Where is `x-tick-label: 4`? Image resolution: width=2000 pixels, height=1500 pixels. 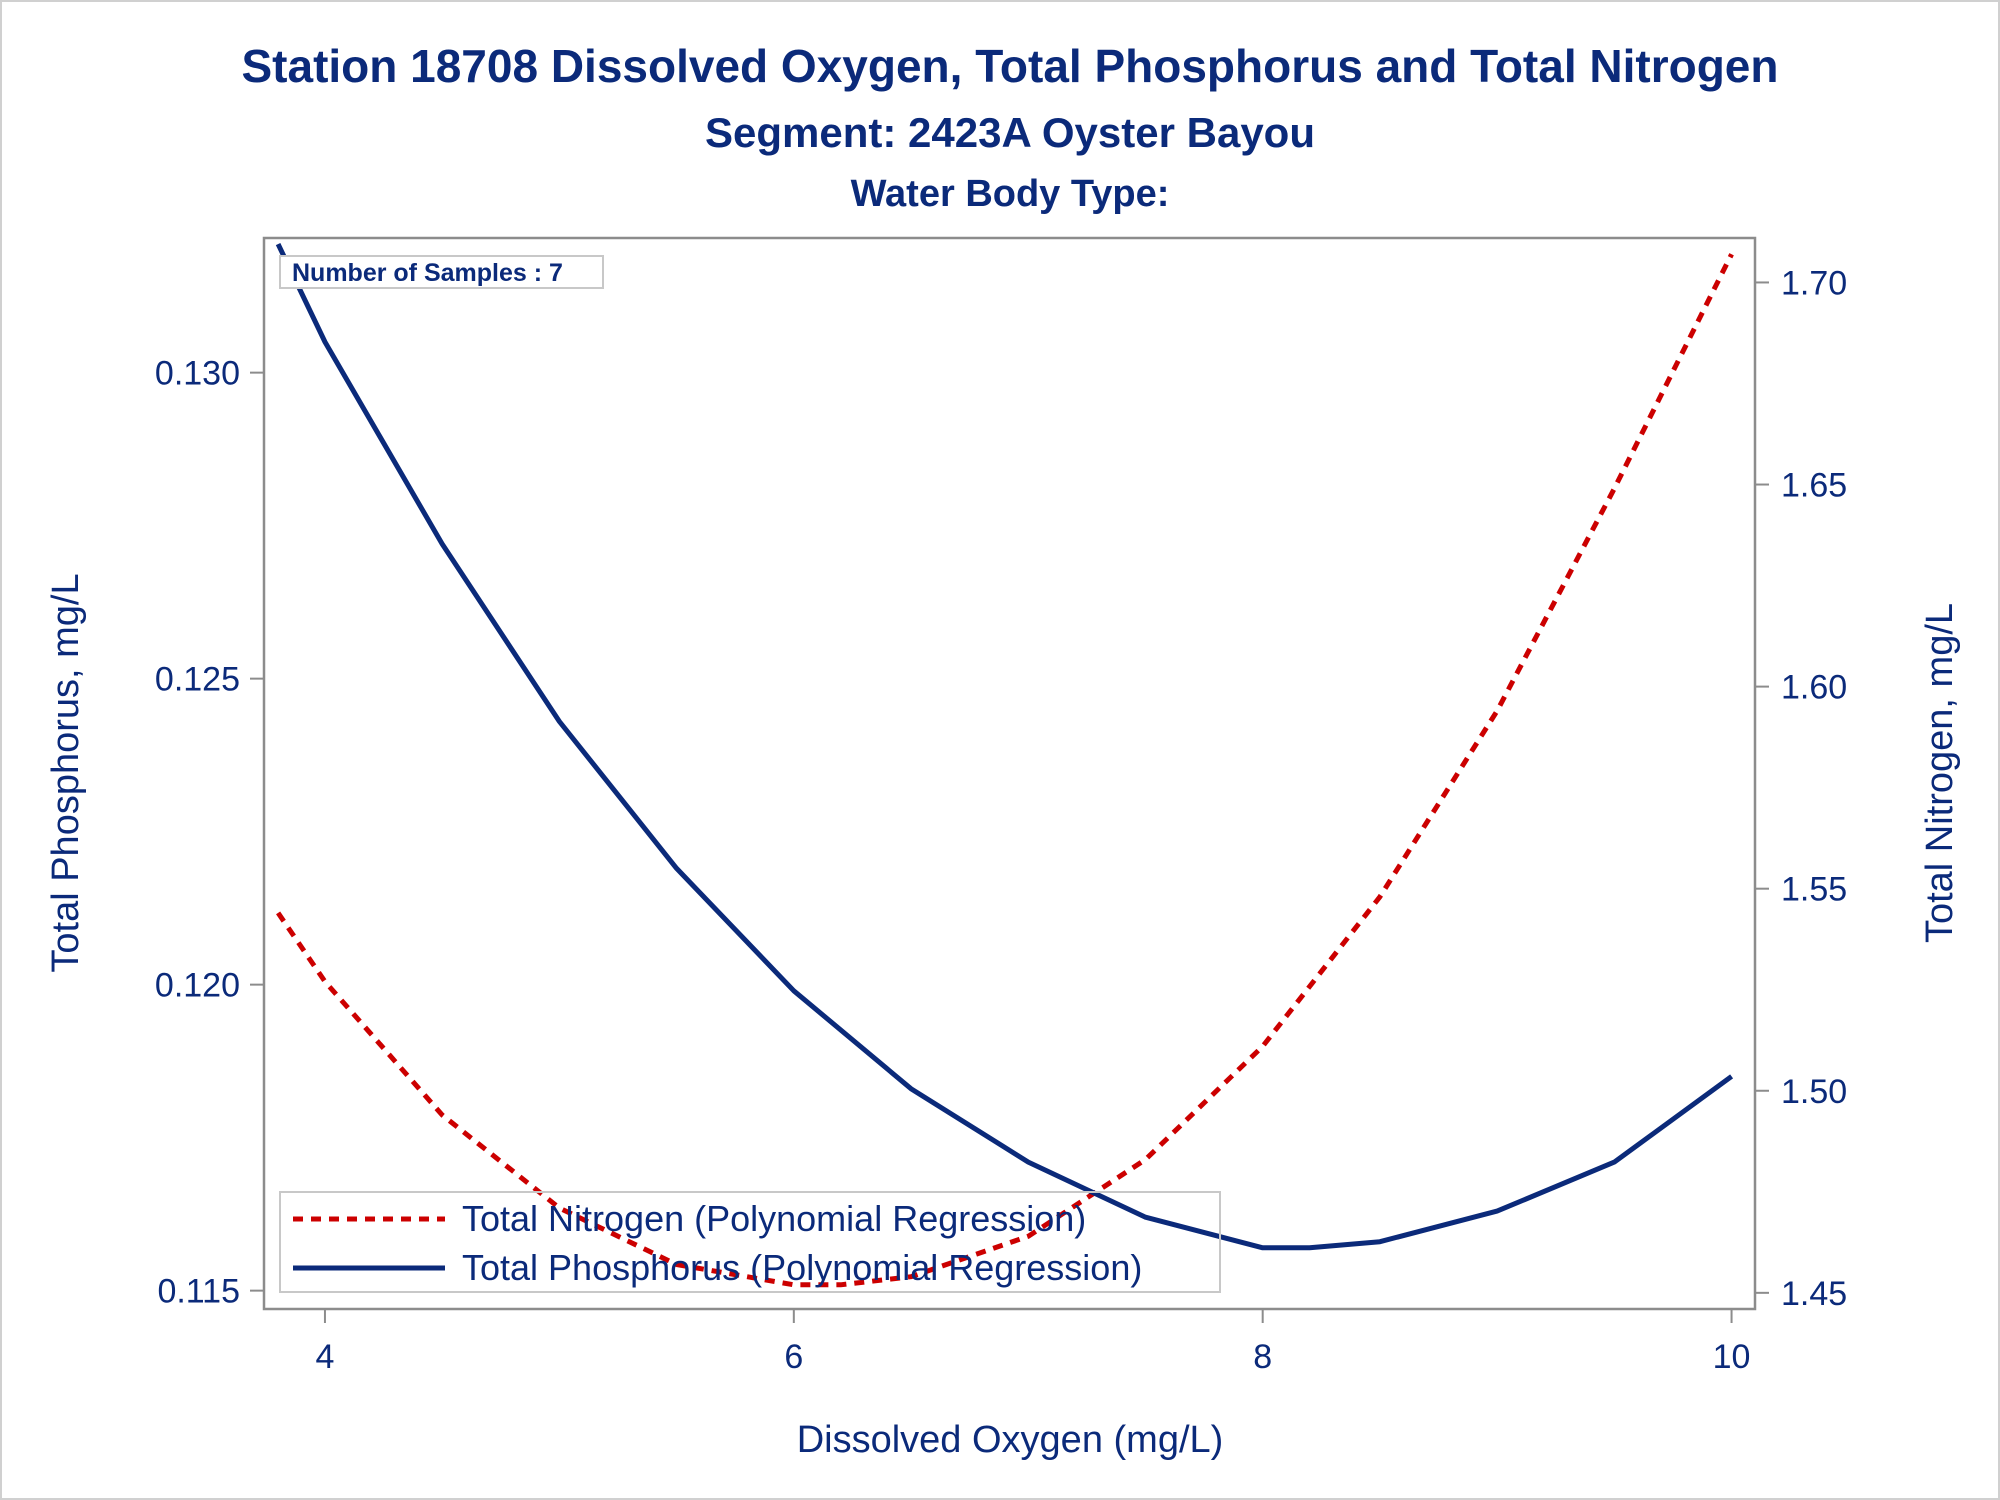 x-tick-label: 4 is located at coordinates (324, 1357).